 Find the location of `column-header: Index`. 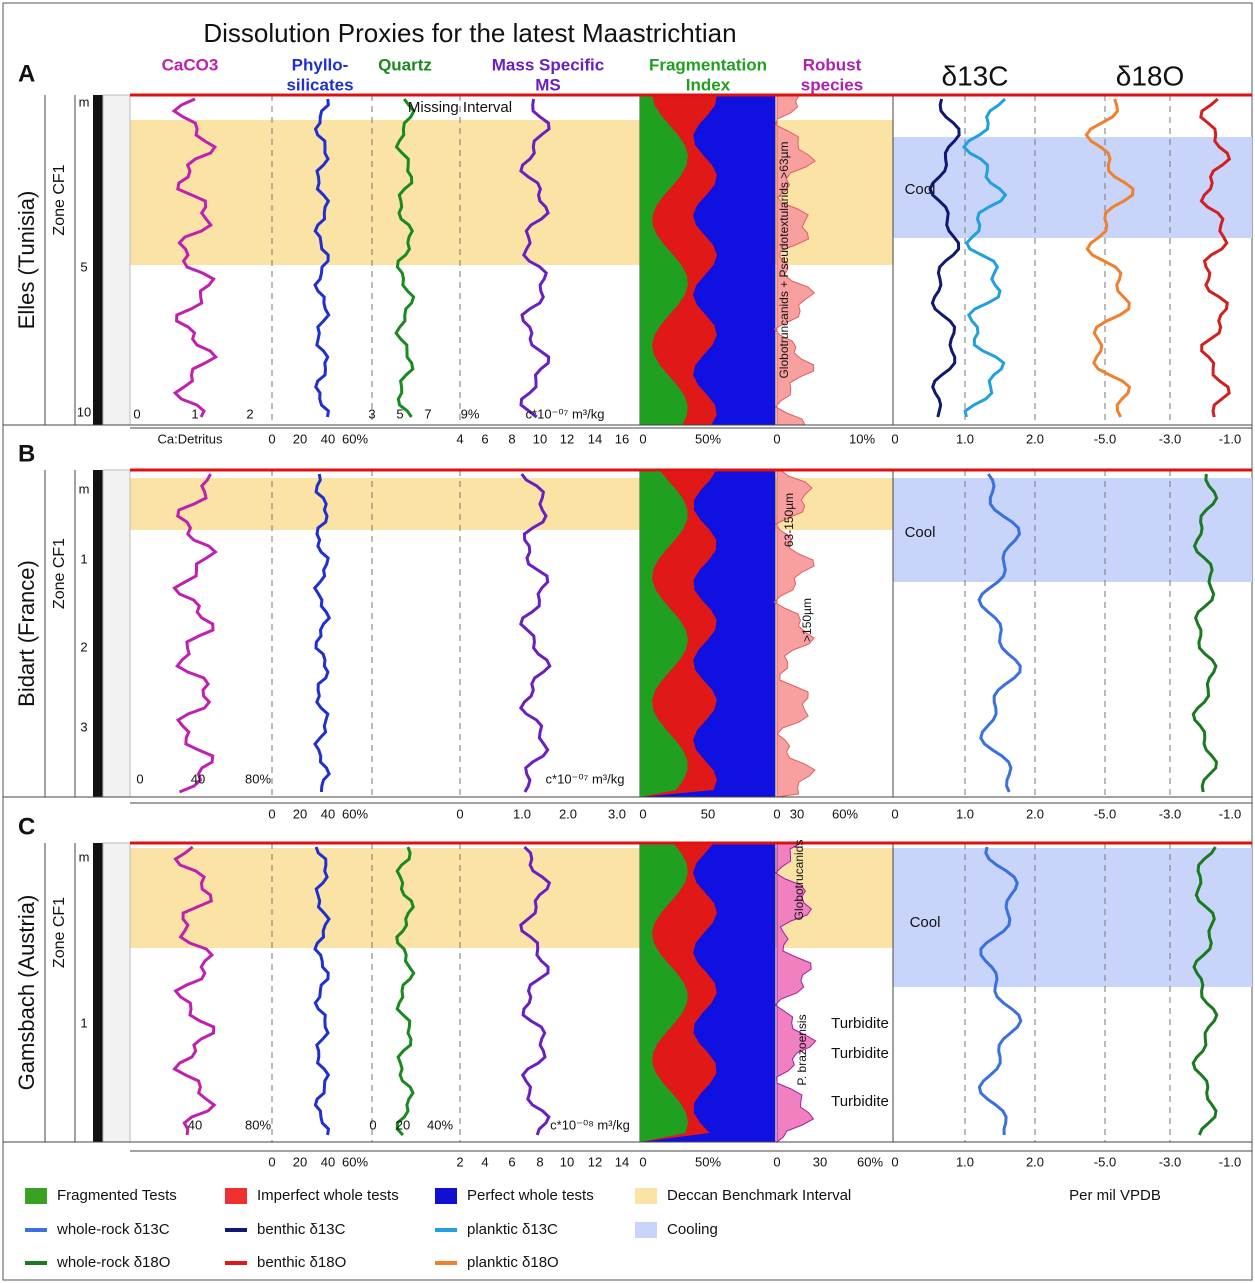

column-header: Index is located at coordinates (708, 84).